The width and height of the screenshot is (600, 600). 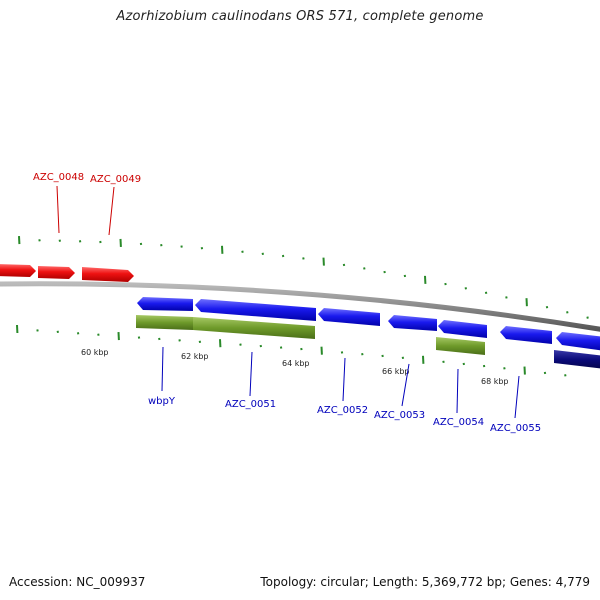 I want to click on inner-tick-marks, so click(x=291, y=350).